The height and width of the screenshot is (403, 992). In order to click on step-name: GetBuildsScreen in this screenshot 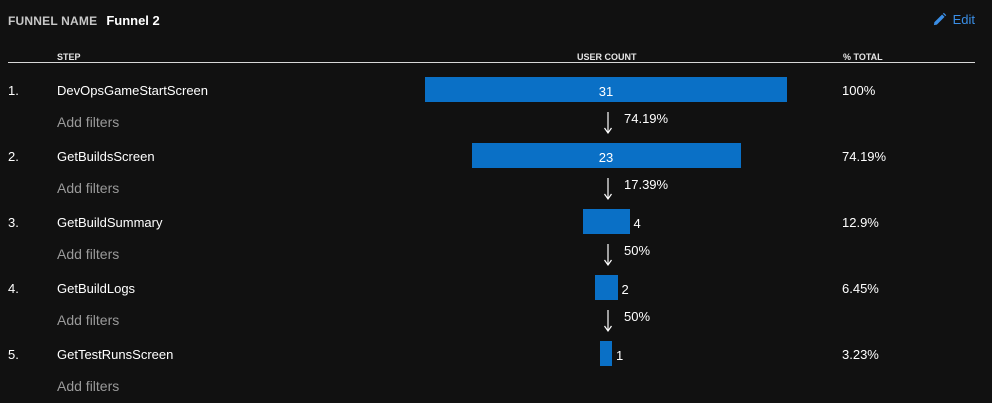, I will do `click(106, 156)`.